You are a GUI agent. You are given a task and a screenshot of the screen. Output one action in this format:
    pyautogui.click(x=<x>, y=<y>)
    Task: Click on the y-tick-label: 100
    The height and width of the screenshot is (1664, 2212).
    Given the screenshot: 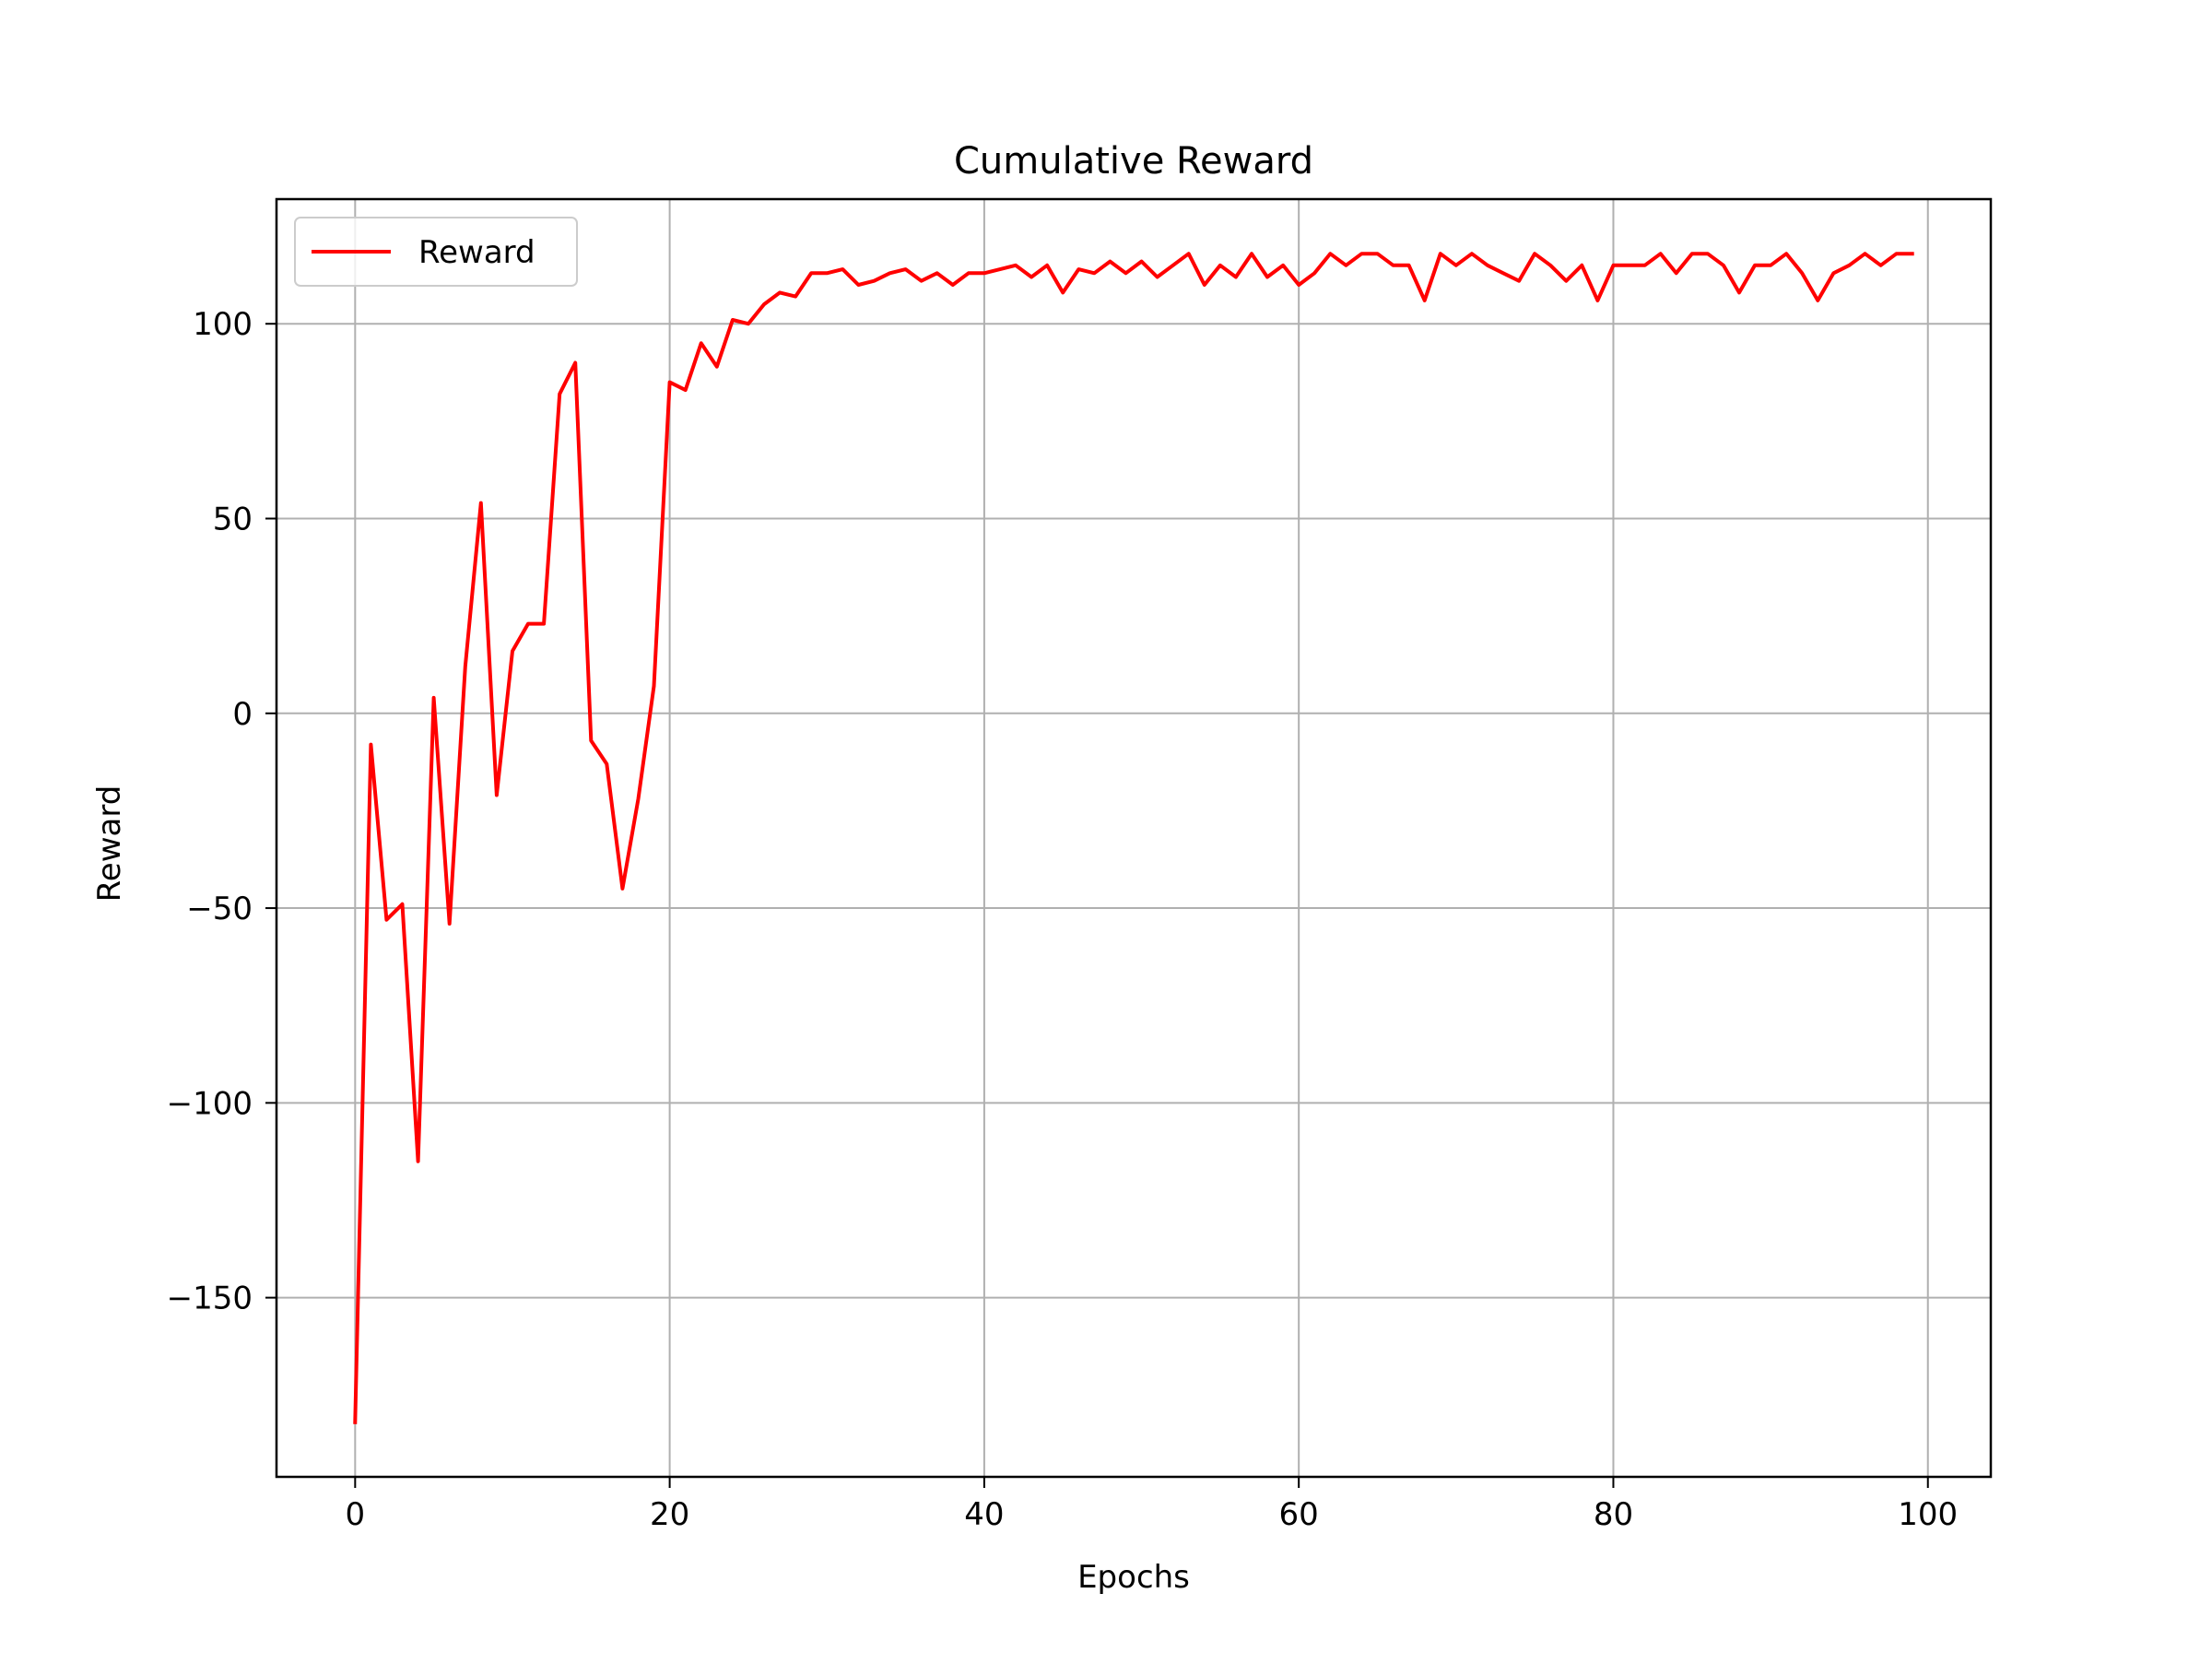 What is the action you would take?
    pyautogui.click(x=223, y=324)
    